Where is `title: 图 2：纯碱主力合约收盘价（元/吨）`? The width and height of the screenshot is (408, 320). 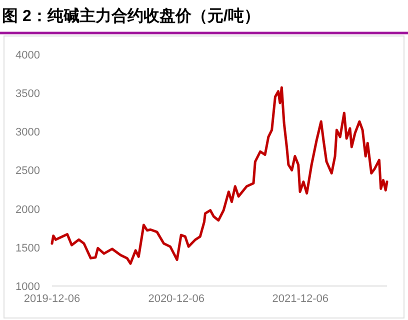
title: 图 2：纯碱主力合约收盘价（元/吨） is located at coordinates (131, 16).